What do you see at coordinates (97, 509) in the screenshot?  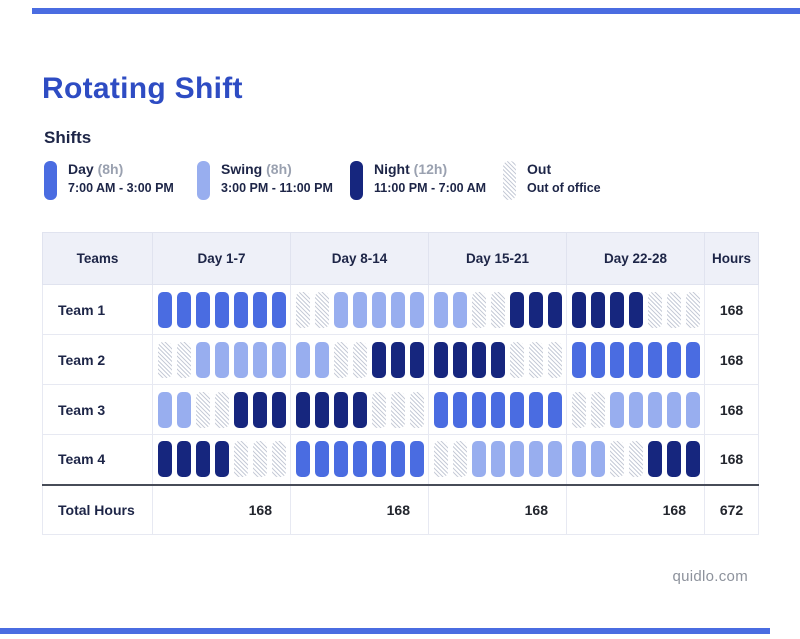 I see `total-hours-label: Total Hours` at bounding box center [97, 509].